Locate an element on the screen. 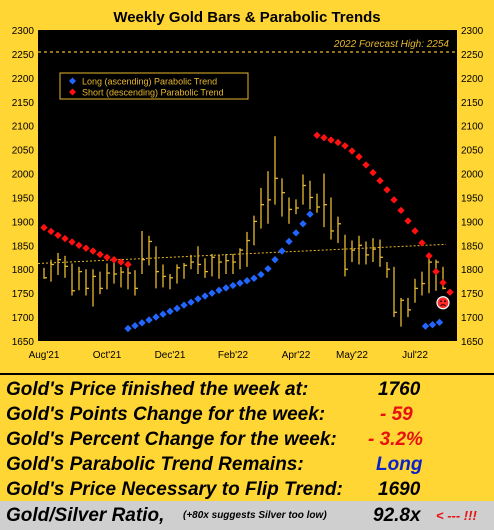 The image size is (494, 530). y-tick-label-right: 2200 is located at coordinates (472, 79).